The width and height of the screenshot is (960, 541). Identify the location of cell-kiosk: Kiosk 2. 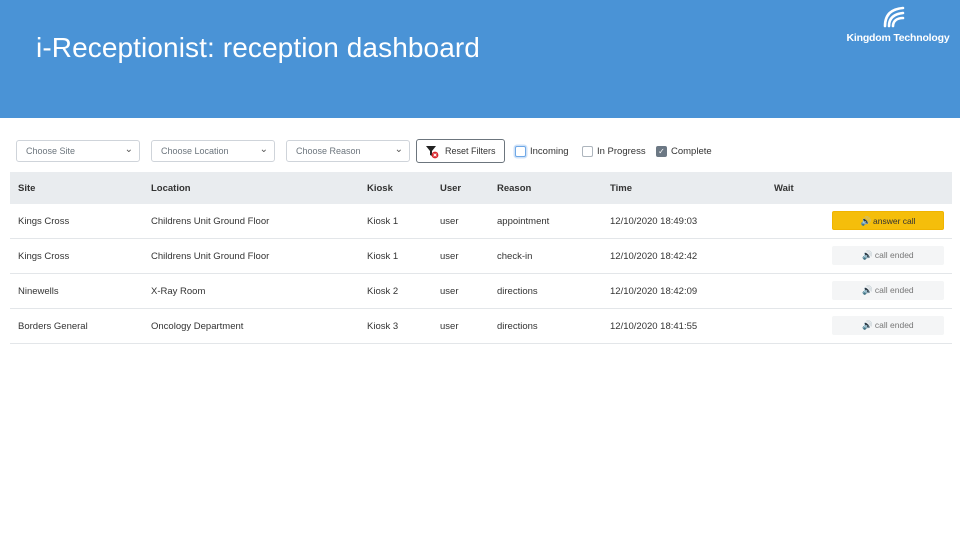
(383, 291).